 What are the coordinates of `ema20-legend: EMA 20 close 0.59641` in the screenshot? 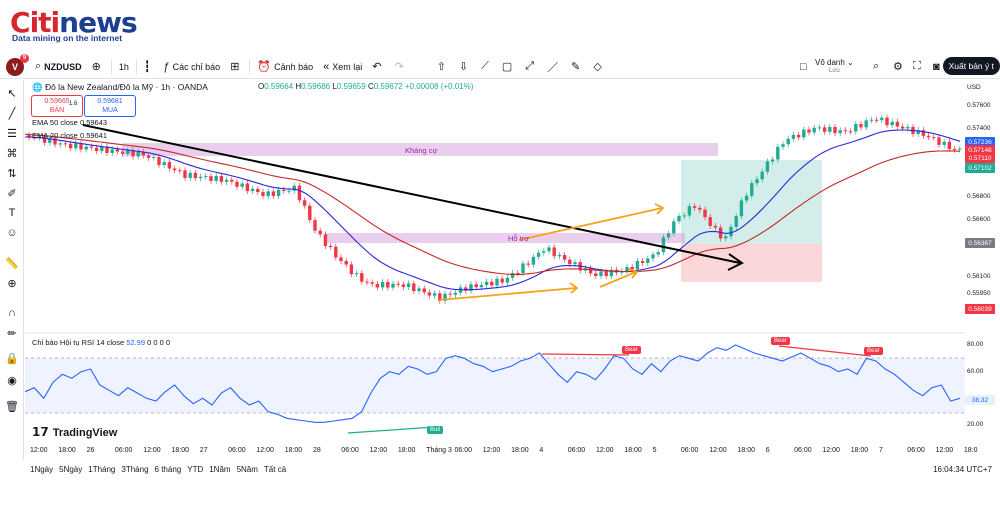 It's located at (70, 135).